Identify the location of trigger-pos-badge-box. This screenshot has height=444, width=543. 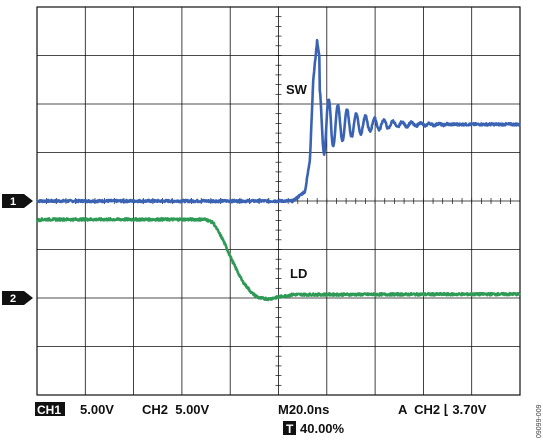
(289, 428).